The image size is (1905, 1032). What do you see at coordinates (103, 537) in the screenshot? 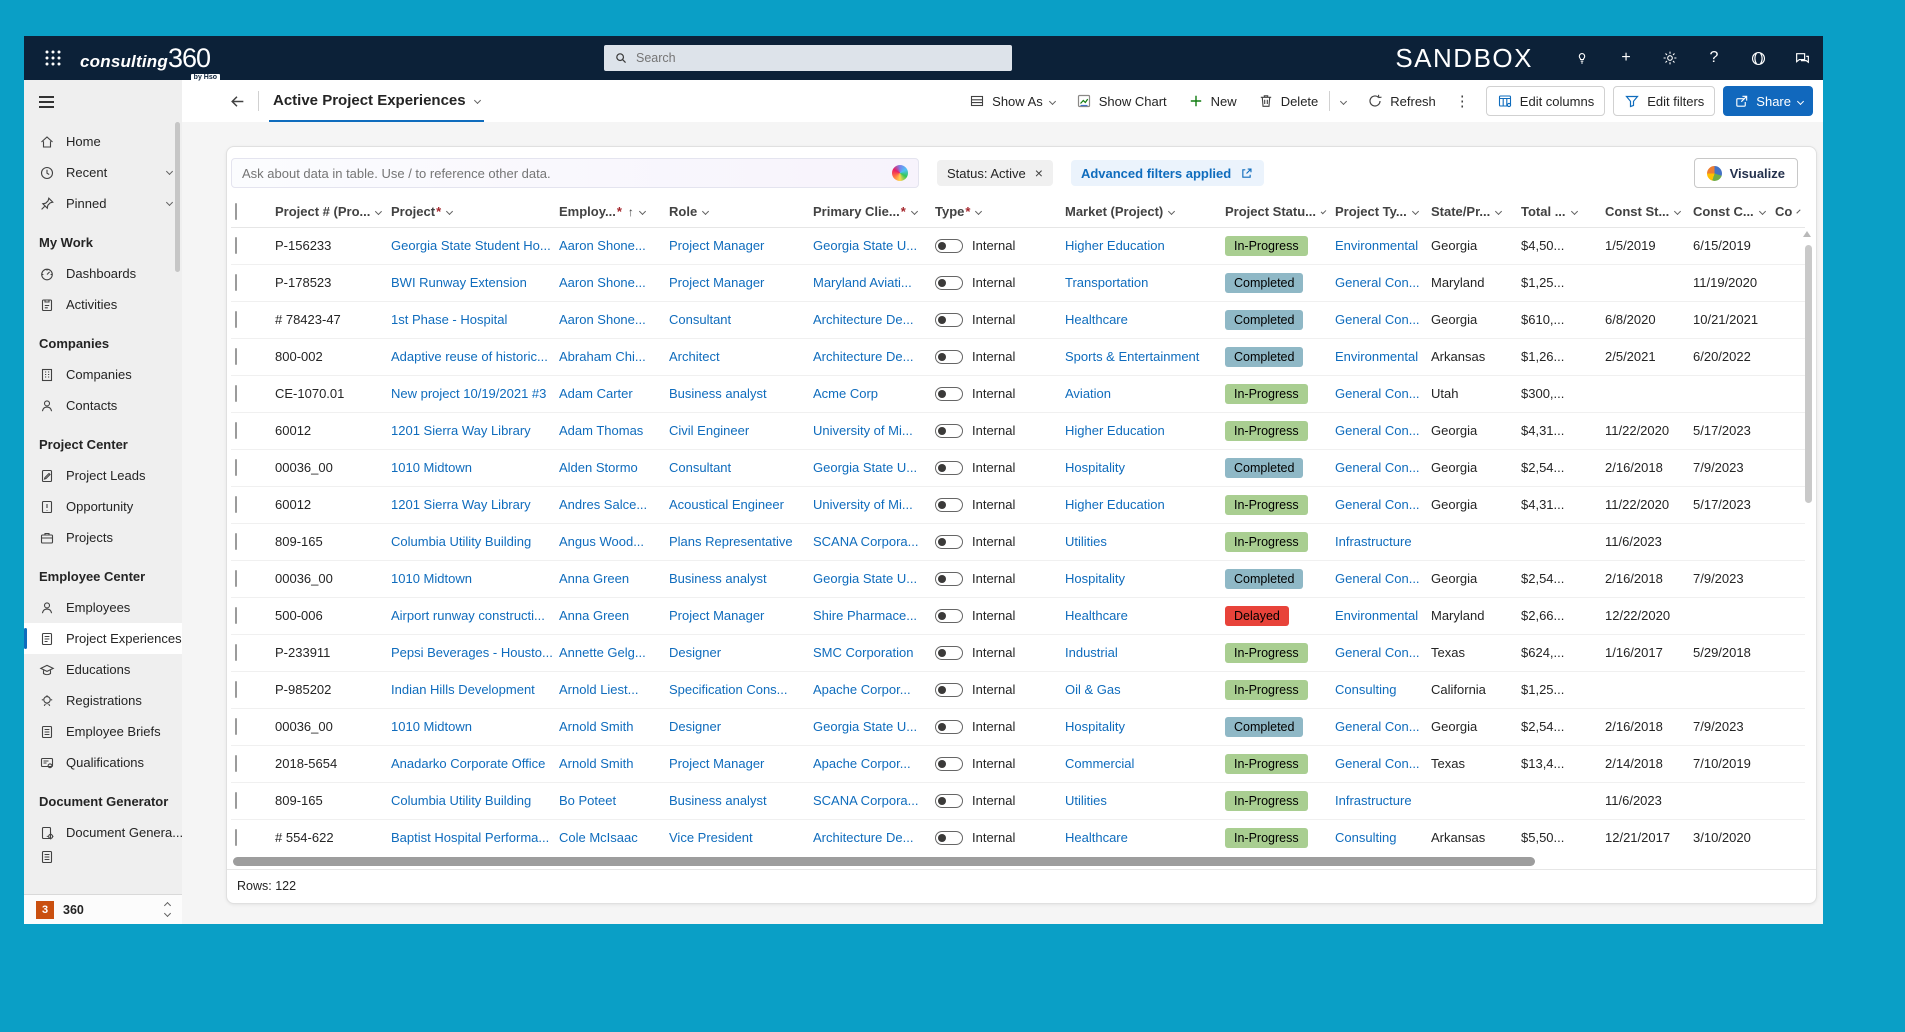
I see `sidebar-item-projects: Projects` at bounding box center [103, 537].